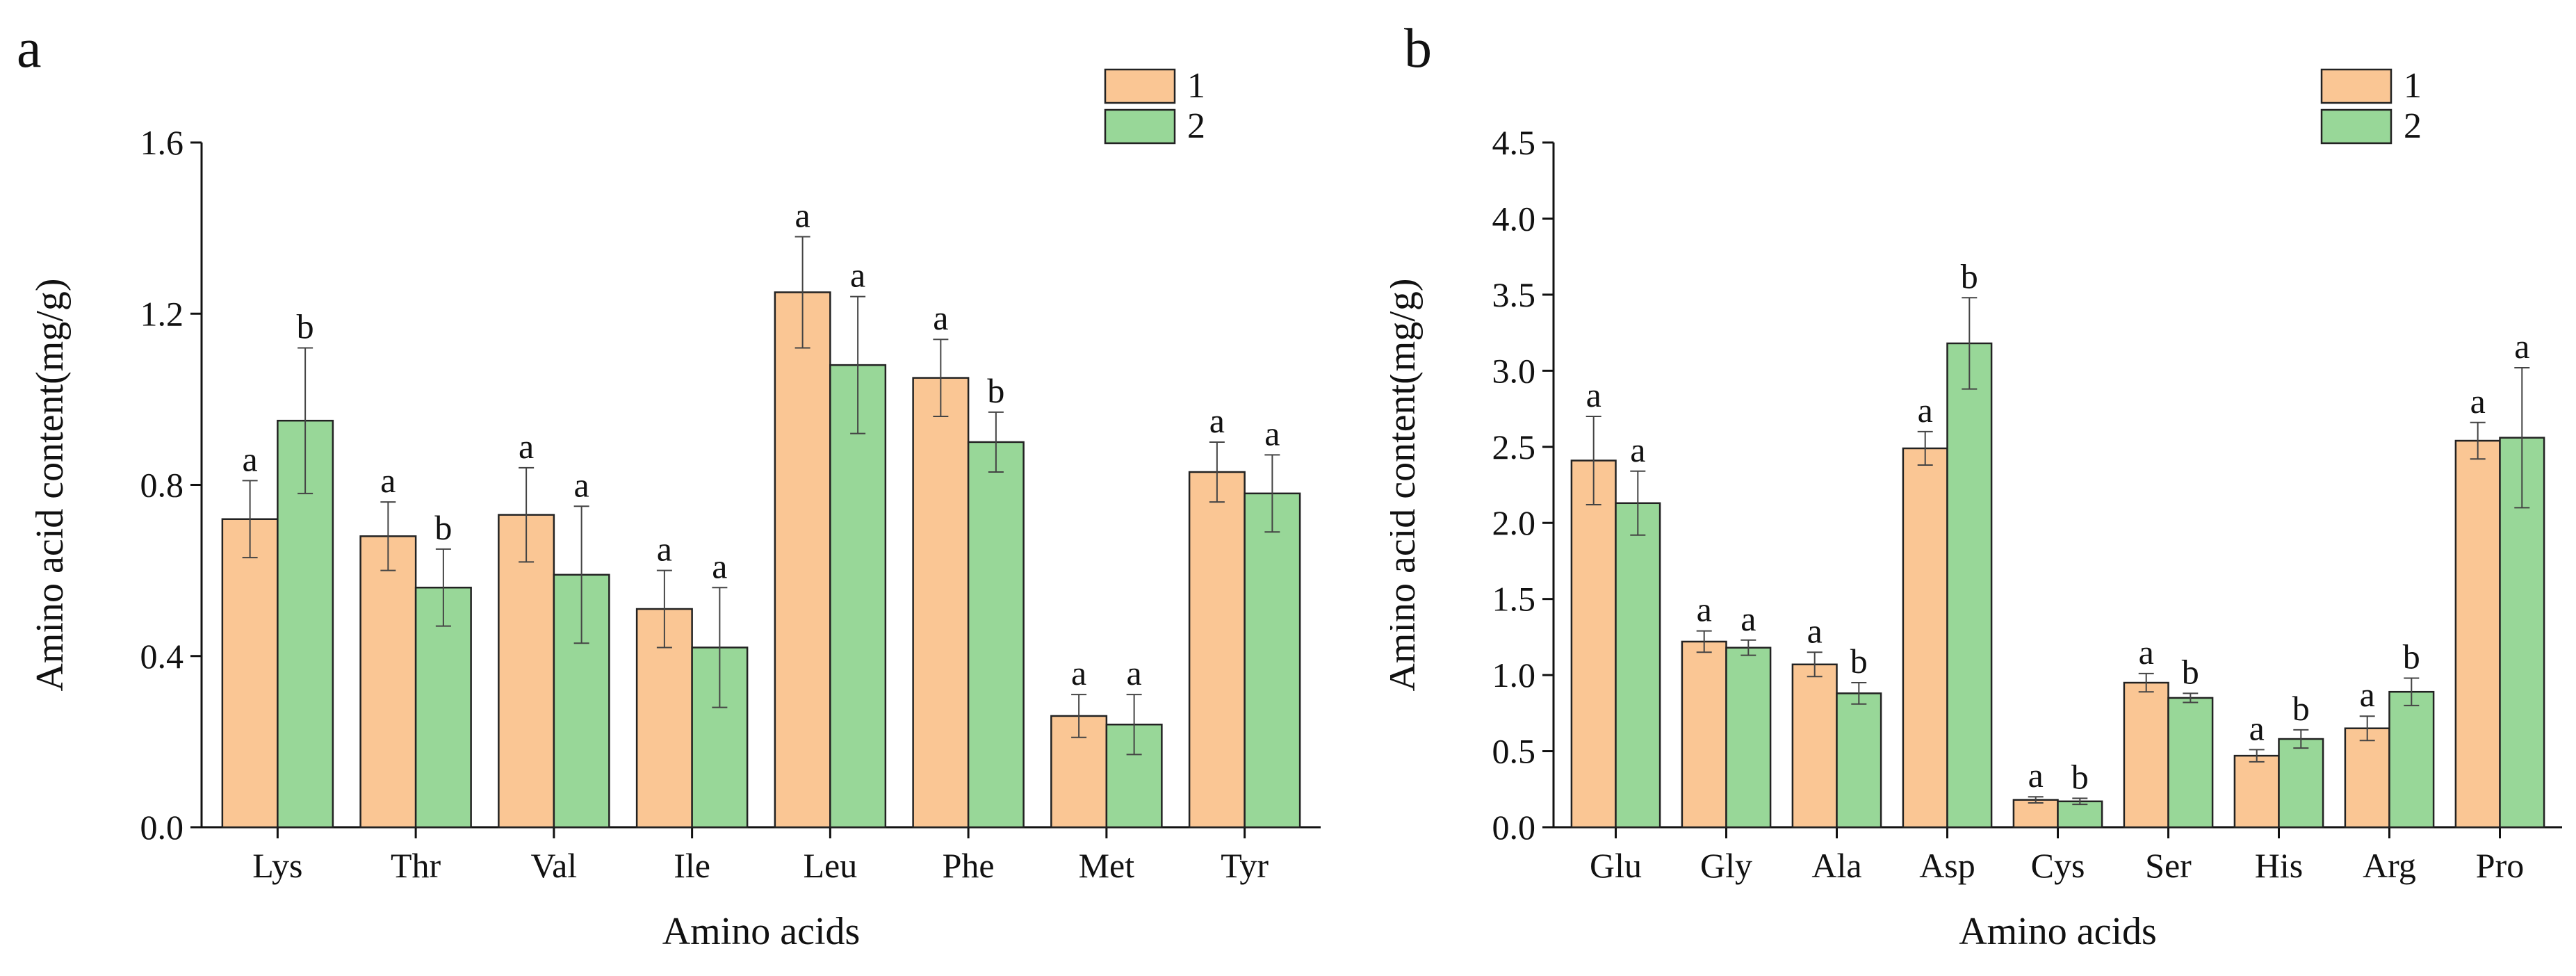  I want to click on y-tick-label: 1.2, so click(162, 314).